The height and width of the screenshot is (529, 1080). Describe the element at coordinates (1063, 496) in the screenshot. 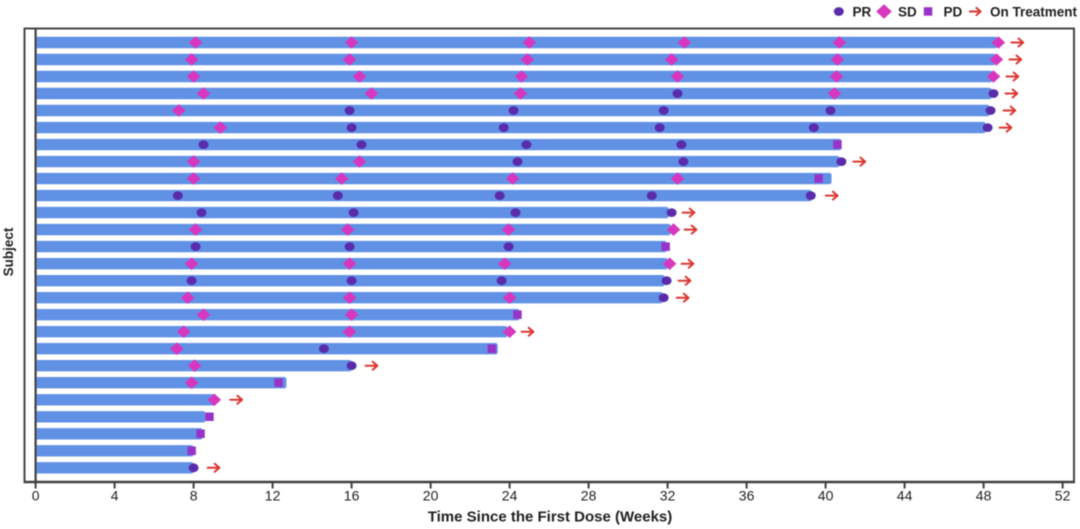

I see `svg-text: 52` at that location.